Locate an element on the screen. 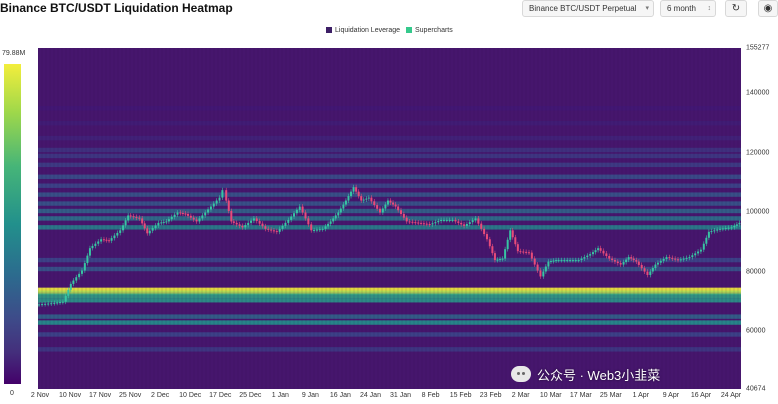  refresh-button: ↻ is located at coordinates (736, 8).